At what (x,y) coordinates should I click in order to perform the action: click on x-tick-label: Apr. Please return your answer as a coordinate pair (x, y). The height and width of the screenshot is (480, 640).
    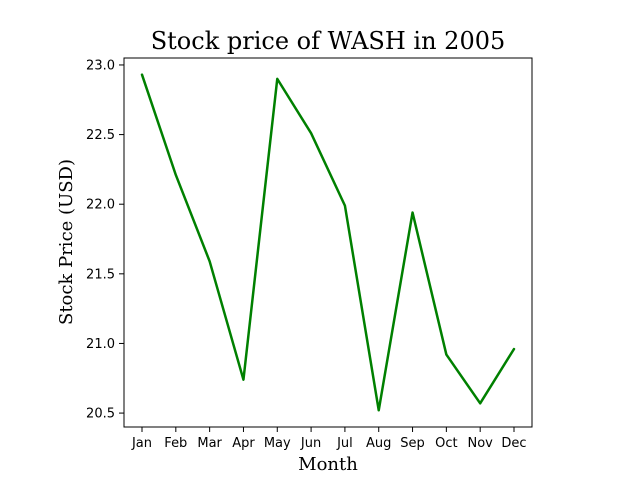
    Looking at the image, I should click on (243, 443).